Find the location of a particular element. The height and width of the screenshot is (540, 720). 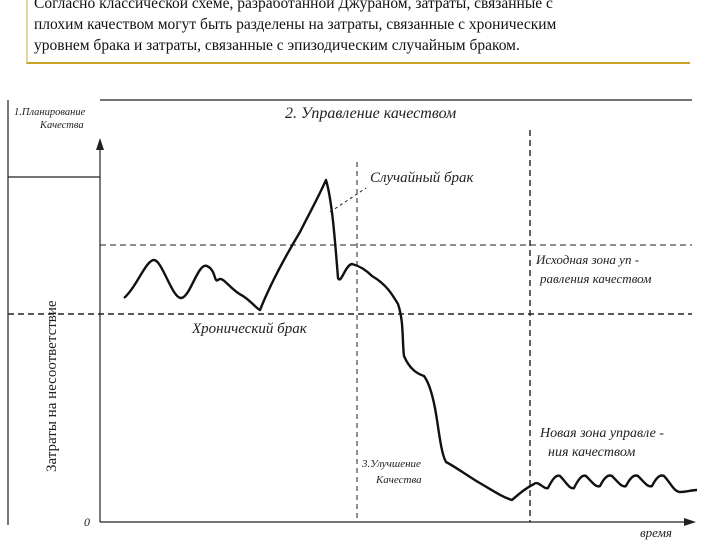

section1-label-line2: Качества is located at coordinates (61, 125).